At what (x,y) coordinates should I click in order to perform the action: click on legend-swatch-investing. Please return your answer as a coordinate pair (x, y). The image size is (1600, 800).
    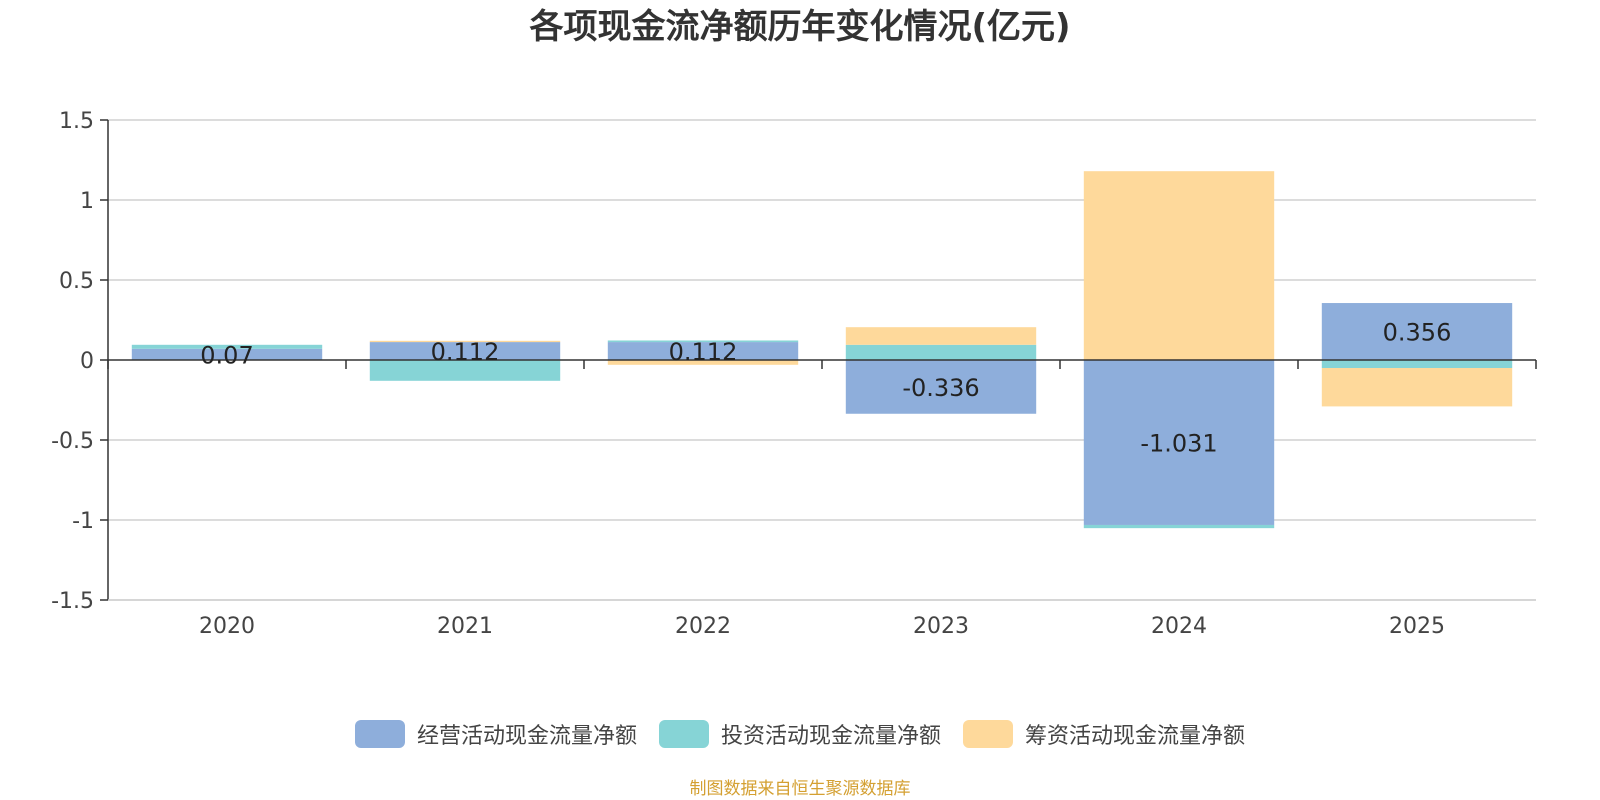
    Looking at the image, I should click on (683, 734).